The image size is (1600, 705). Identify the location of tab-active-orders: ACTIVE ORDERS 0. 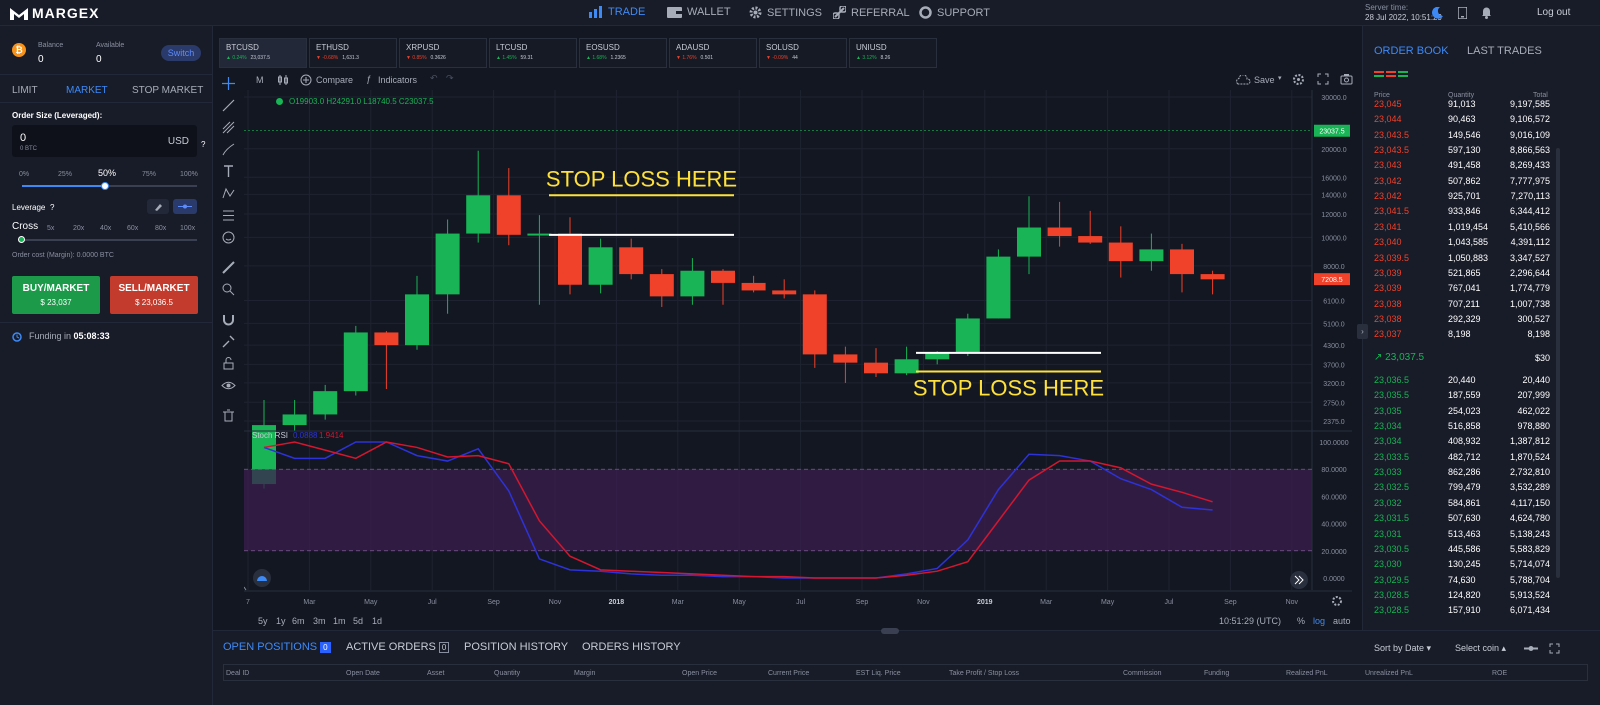
(398, 647).